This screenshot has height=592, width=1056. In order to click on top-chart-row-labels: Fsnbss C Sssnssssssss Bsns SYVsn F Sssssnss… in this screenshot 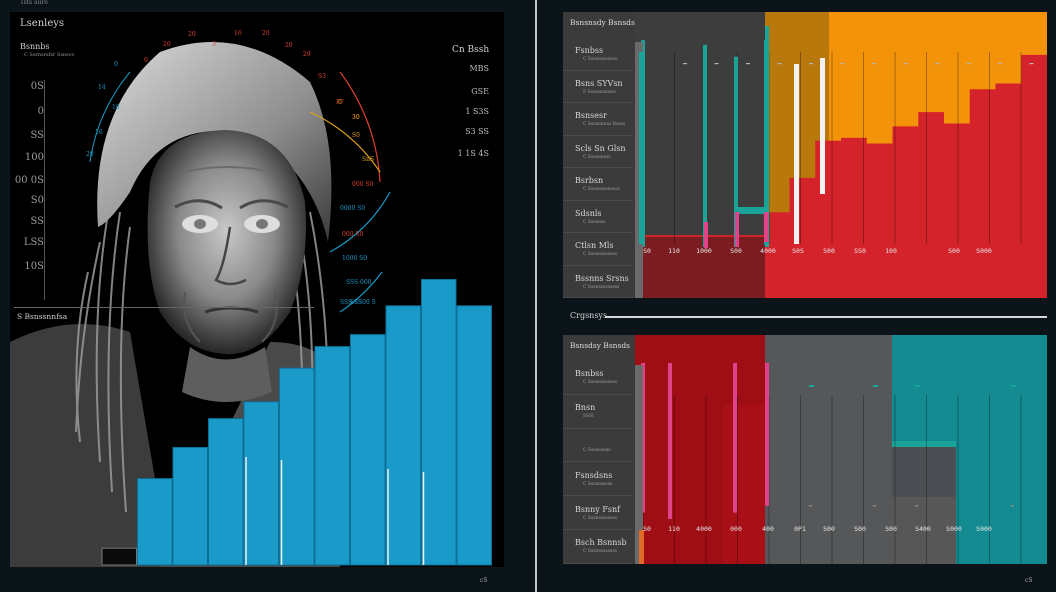, I will do `click(599, 168)`.